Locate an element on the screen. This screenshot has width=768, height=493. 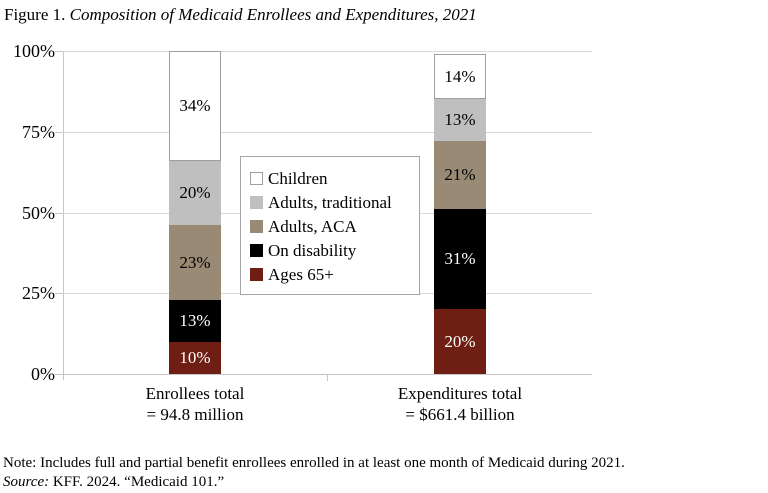
legend-label: On disability is located at coordinates (312, 250).